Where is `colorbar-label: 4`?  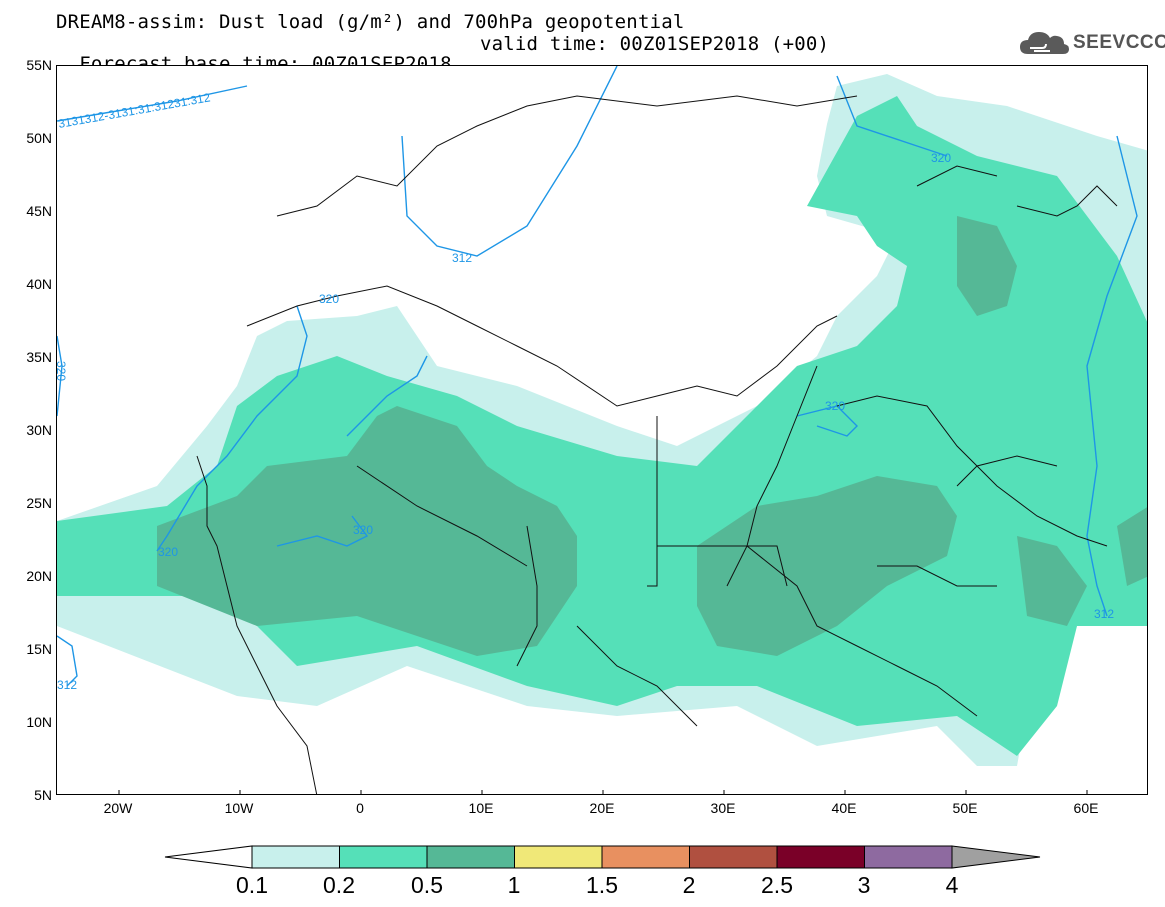
colorbar-label: 4 is located at coordinates (952, 885).